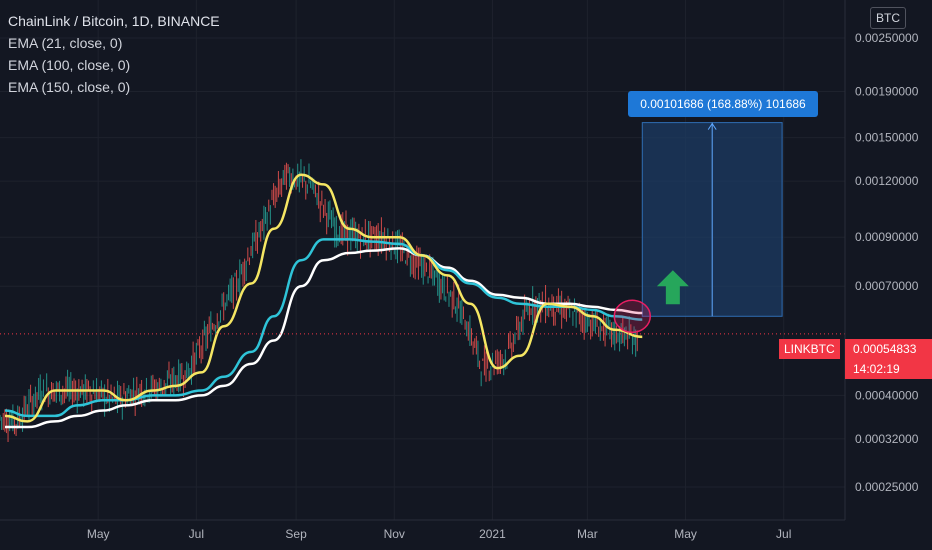 The width and height of the screenshot is (932, 550). I want to click on price-tick-label: 0.00070000, so click(887, 286).